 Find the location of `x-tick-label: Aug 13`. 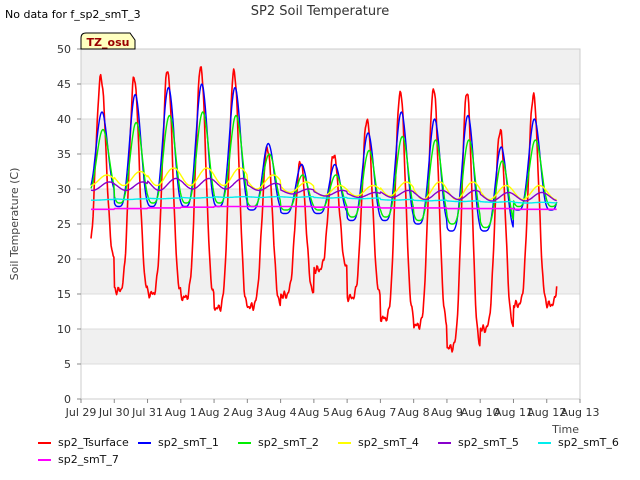

x-tick-label: Aug 13 is located at coordinates (580, 412).